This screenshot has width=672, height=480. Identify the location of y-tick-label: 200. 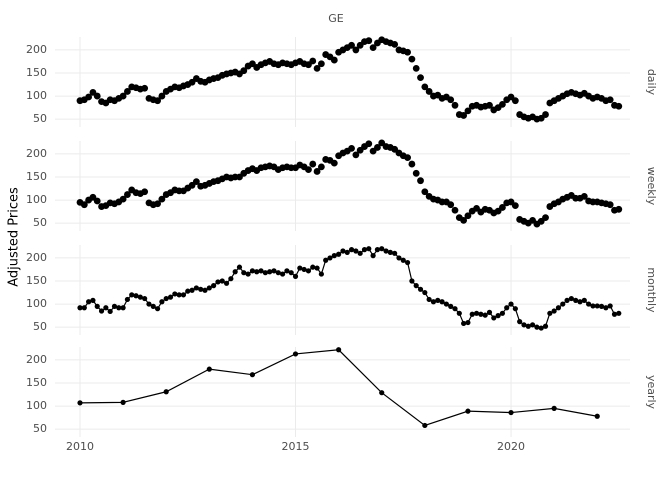
(36, 359).